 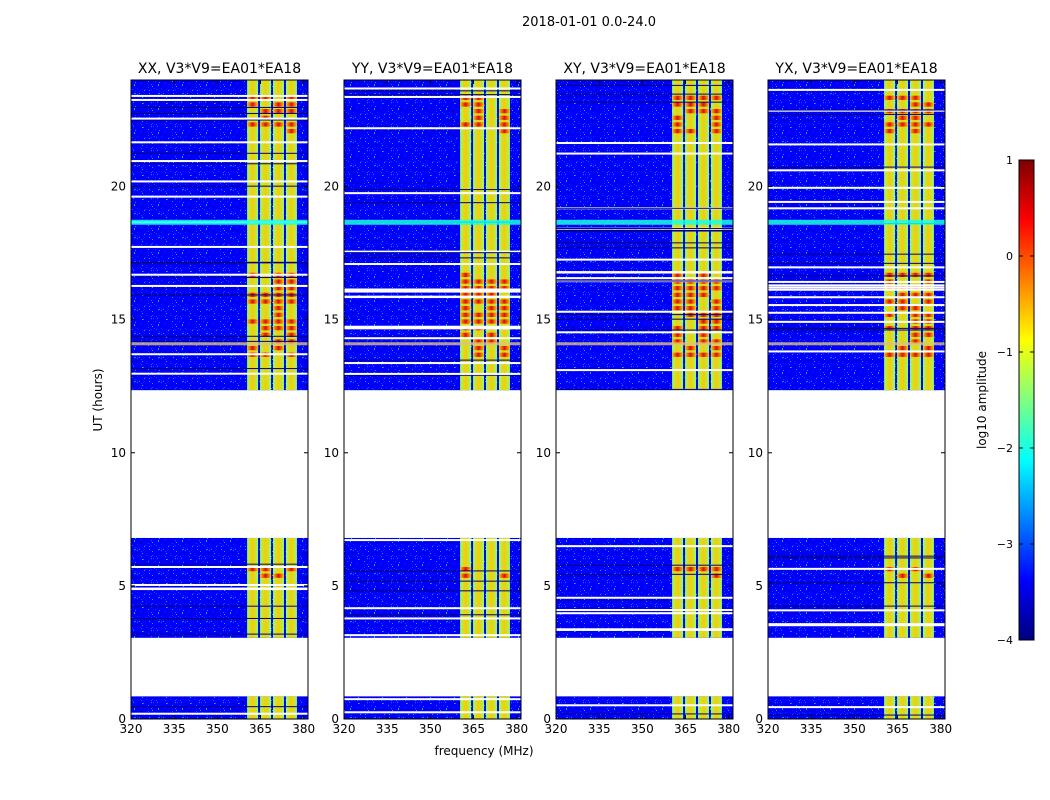 What do you see at coordinates (759, 586) in the screenshot?
I see `y-tick-label: 5` at bounding box center [759, 586].